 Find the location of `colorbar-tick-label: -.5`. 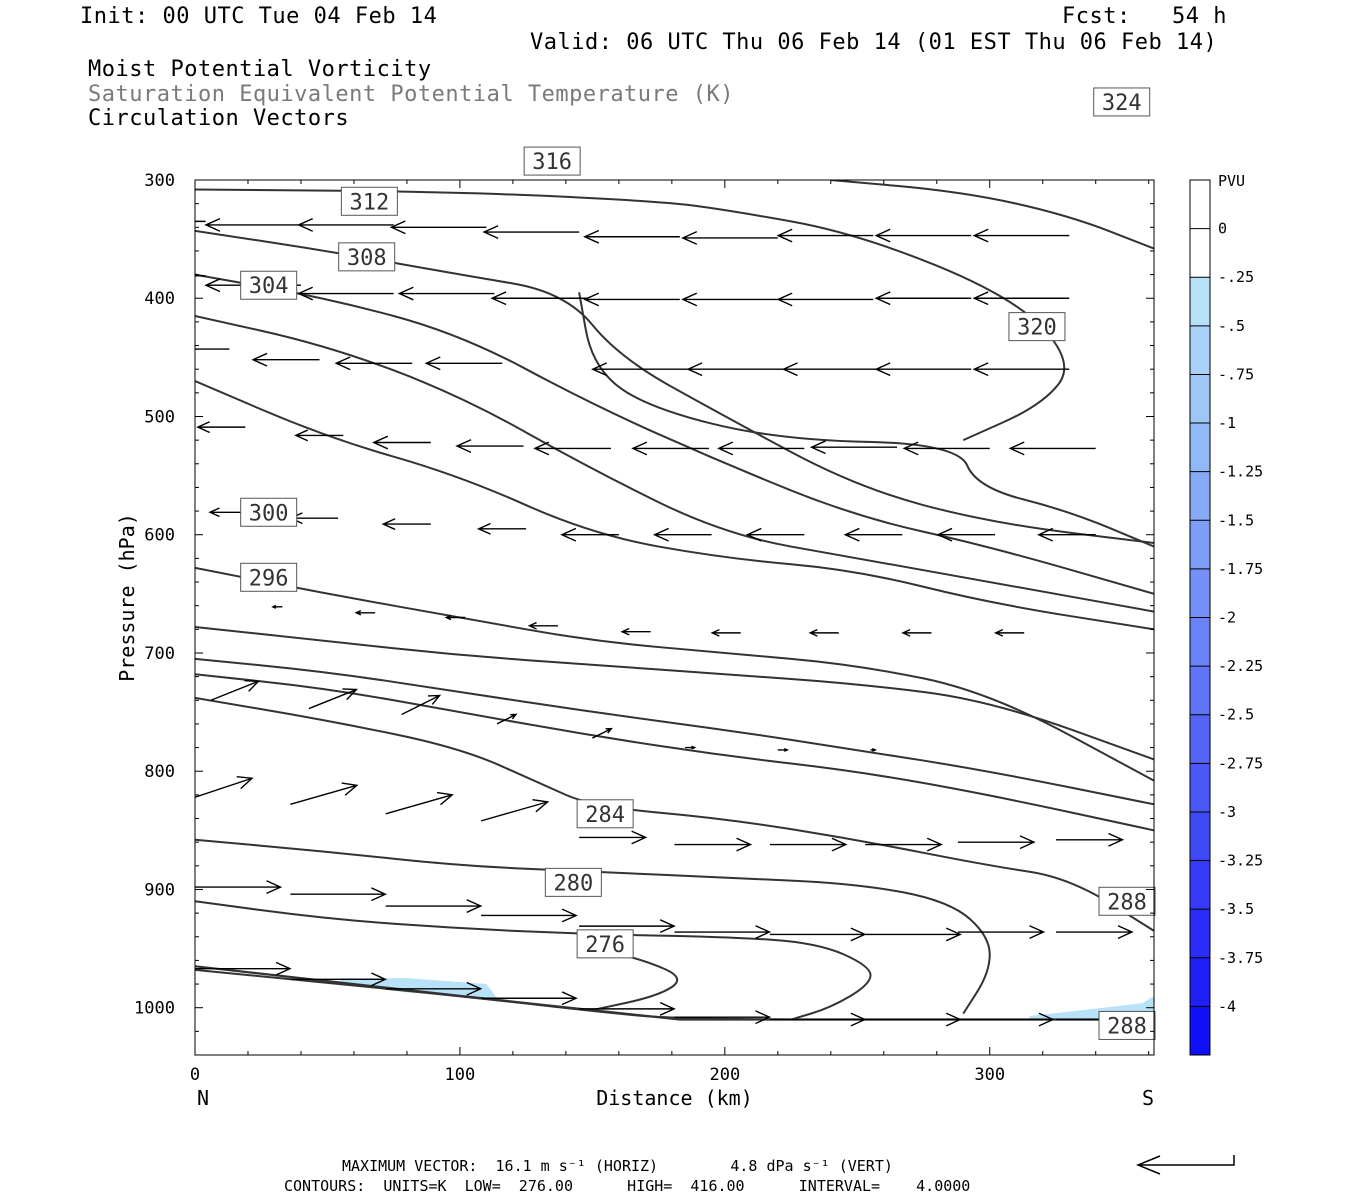

colorbar-tick-label: -.5 is located at coordinates (1231, 326).